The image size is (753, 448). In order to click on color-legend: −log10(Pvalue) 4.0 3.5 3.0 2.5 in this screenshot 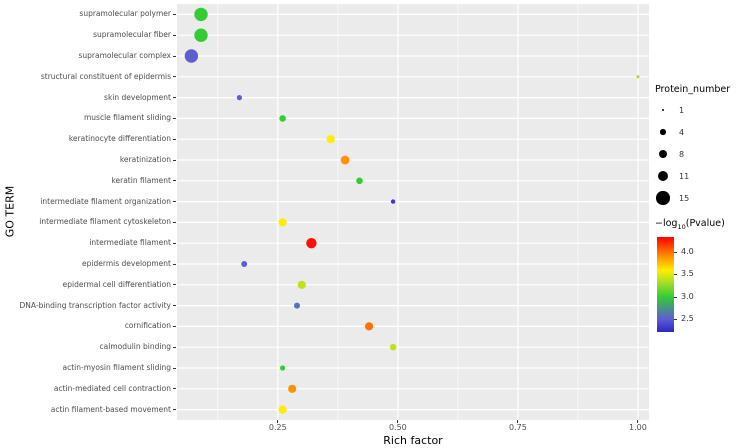, I will do `click(704, 275)`.